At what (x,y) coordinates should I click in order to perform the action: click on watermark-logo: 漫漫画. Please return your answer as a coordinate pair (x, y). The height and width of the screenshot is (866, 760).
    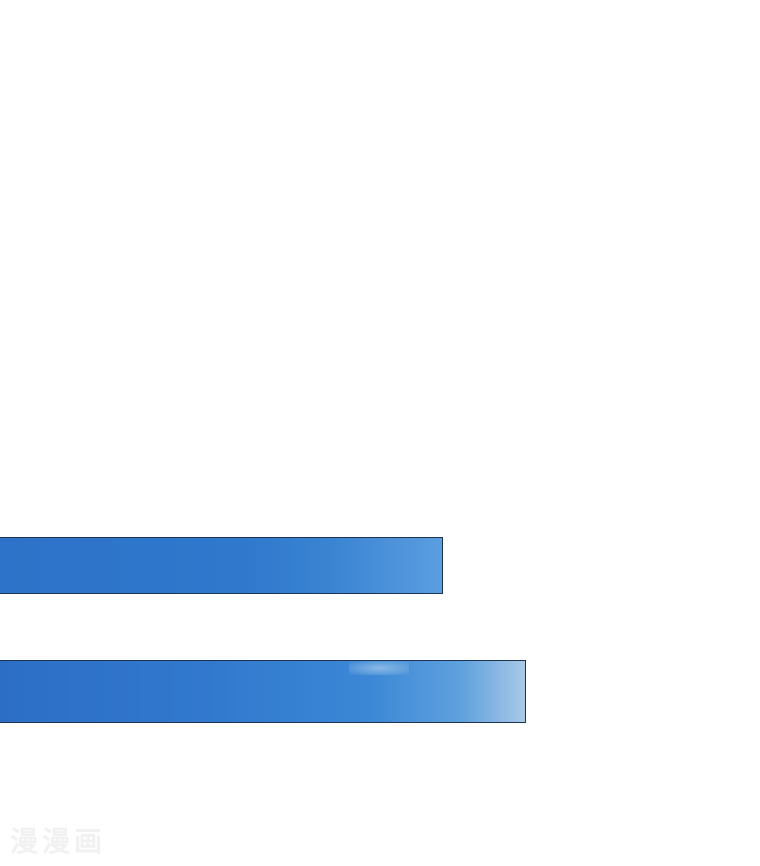
    Looking at the image, I should click on (58, 841).